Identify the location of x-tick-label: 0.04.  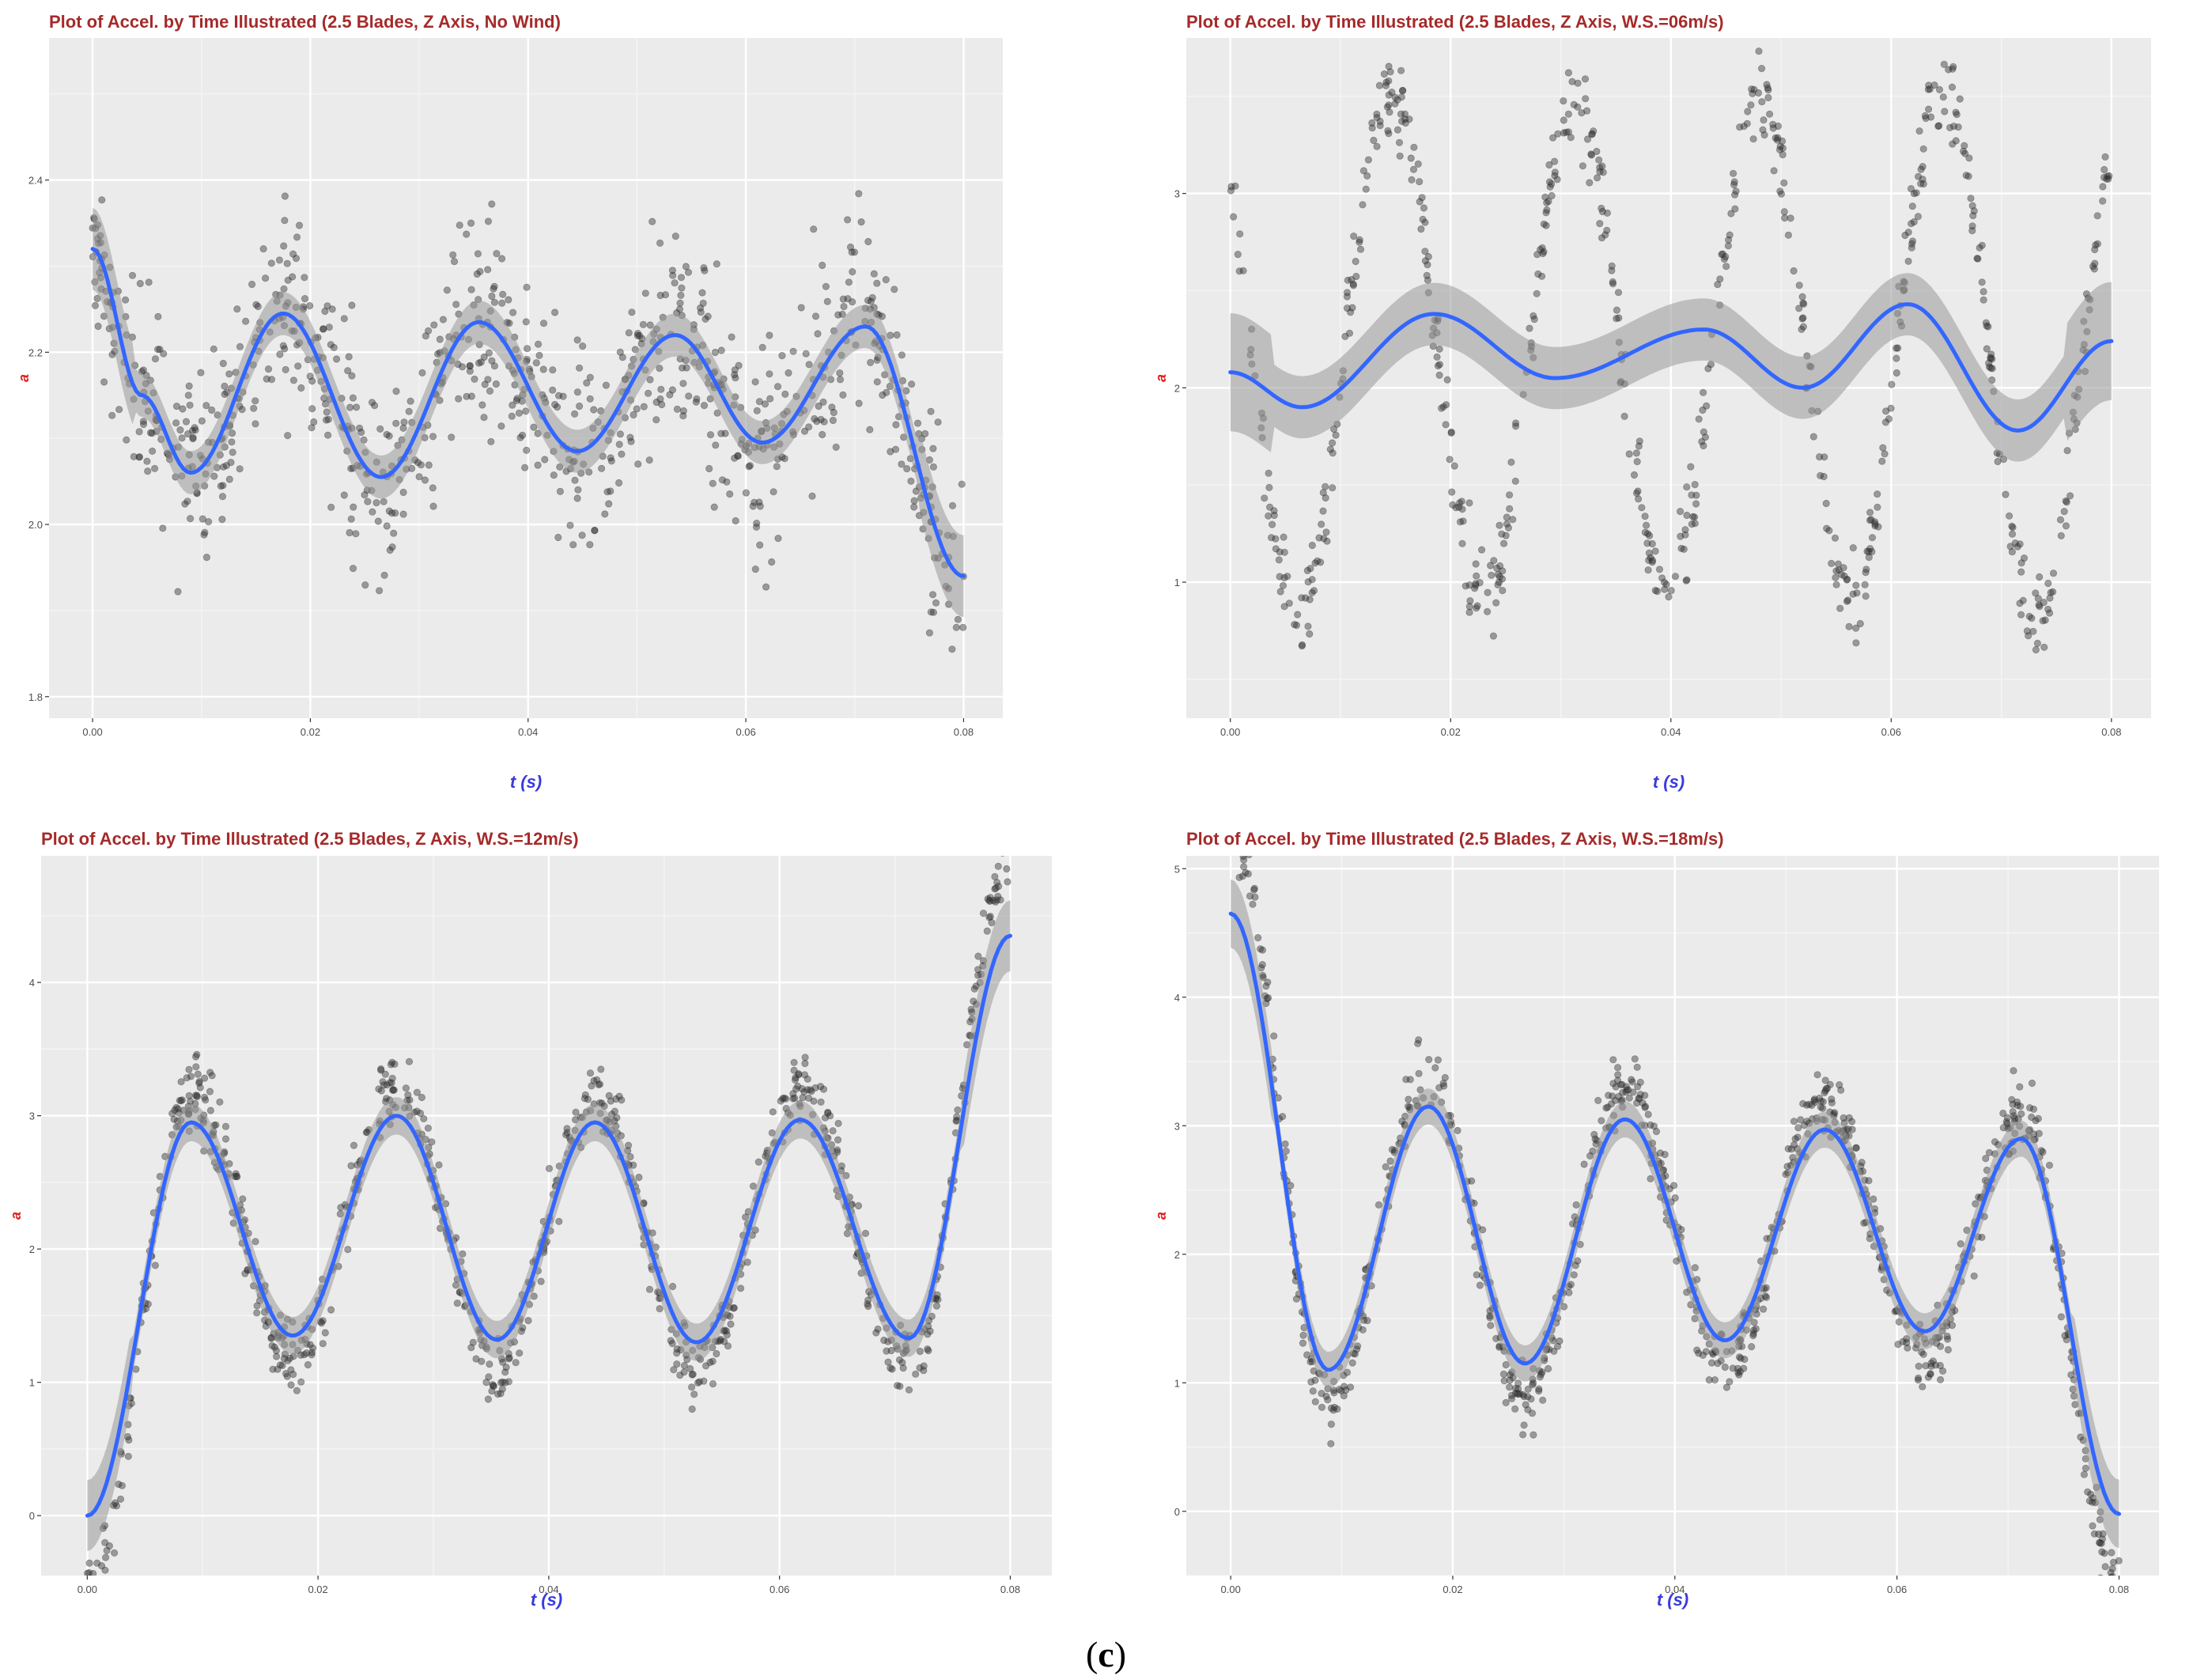
(1675, 1589).